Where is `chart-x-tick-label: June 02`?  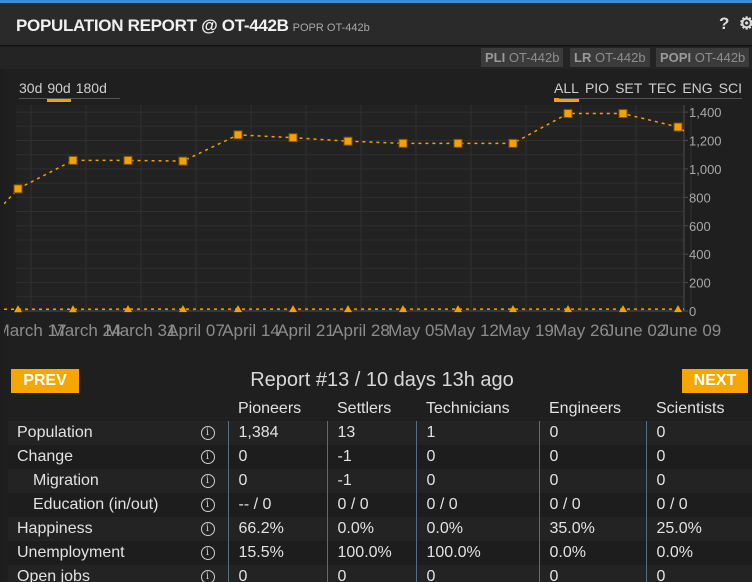 chart-x-tick-label: June 02 is located at coordinates (636, 330).